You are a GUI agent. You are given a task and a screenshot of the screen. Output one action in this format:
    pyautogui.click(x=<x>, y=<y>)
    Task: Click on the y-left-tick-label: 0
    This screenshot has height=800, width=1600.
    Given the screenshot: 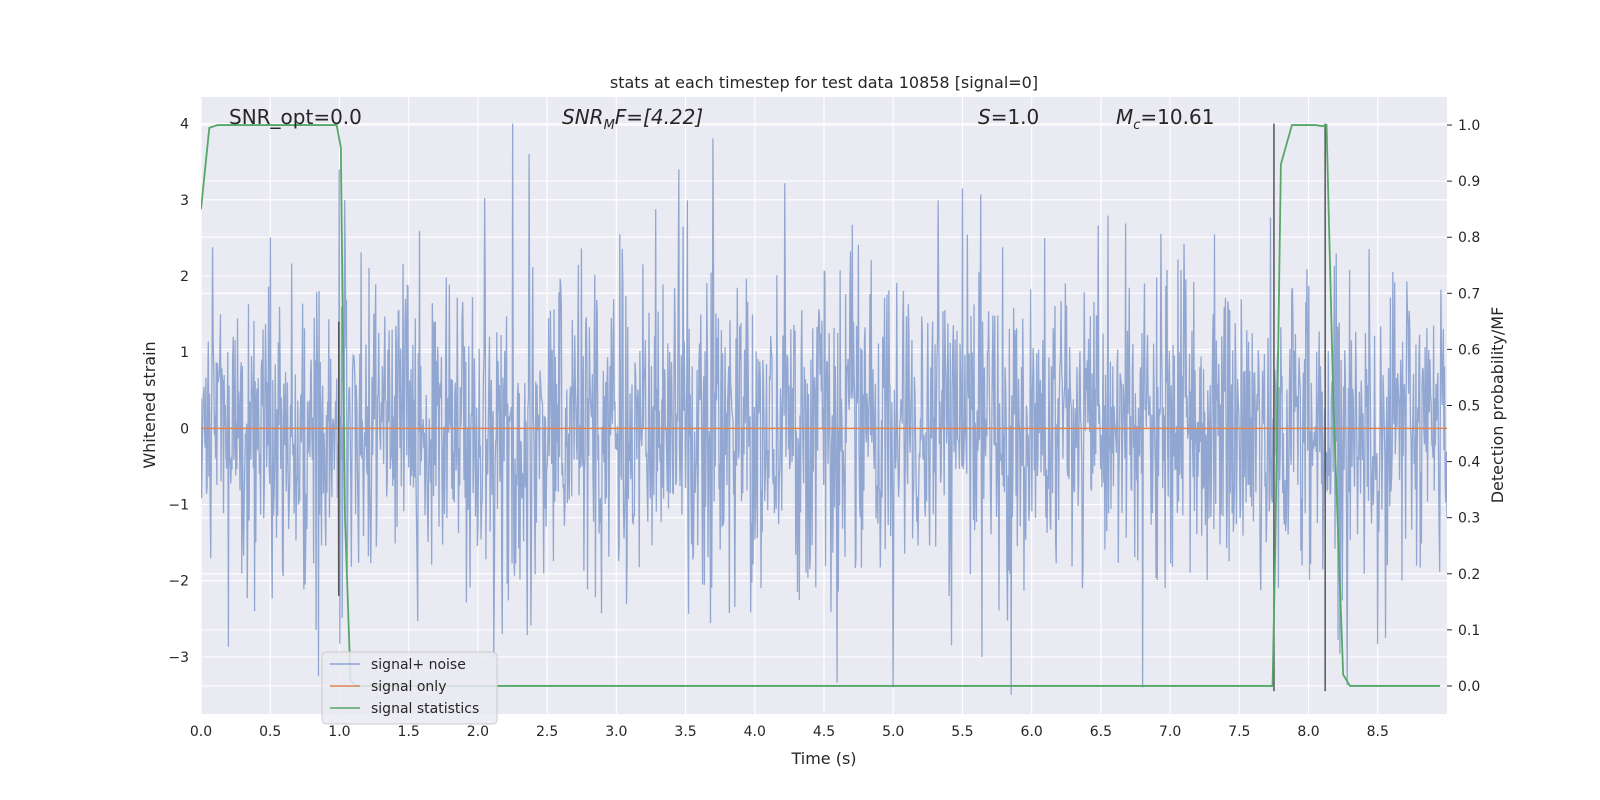 What is the action you would take?
    pyautogui.click(x=184, y=429)
    